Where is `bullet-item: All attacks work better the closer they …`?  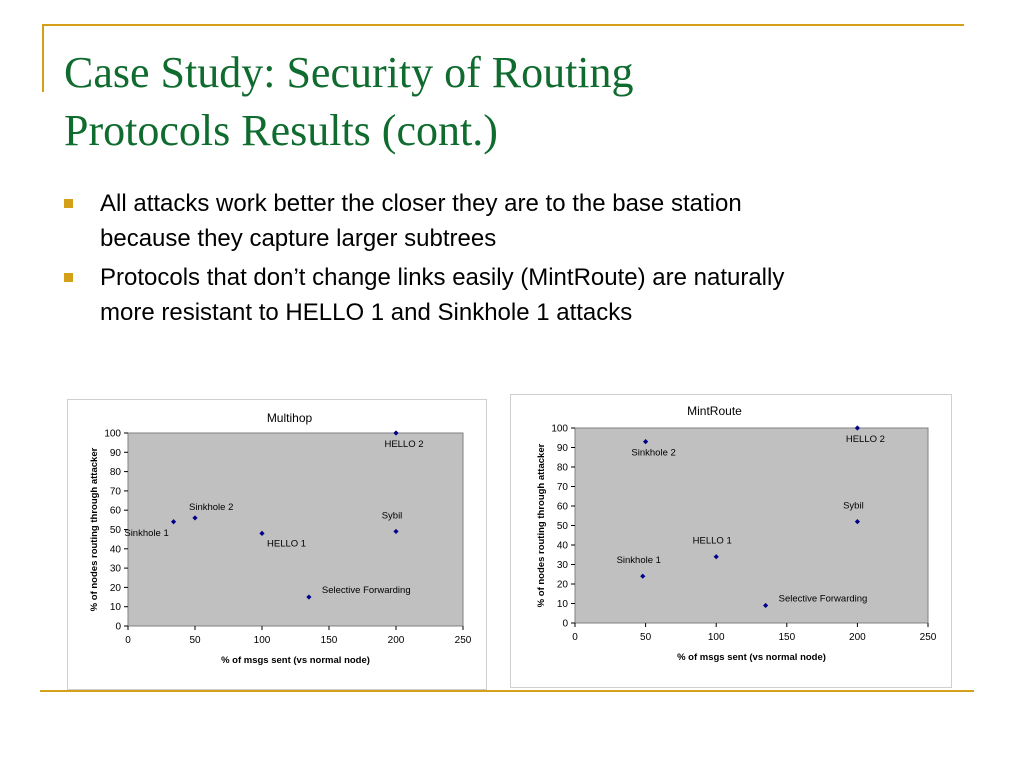
bullet-item: All attacks work better the closer they … is located at coordinates (512, 221).